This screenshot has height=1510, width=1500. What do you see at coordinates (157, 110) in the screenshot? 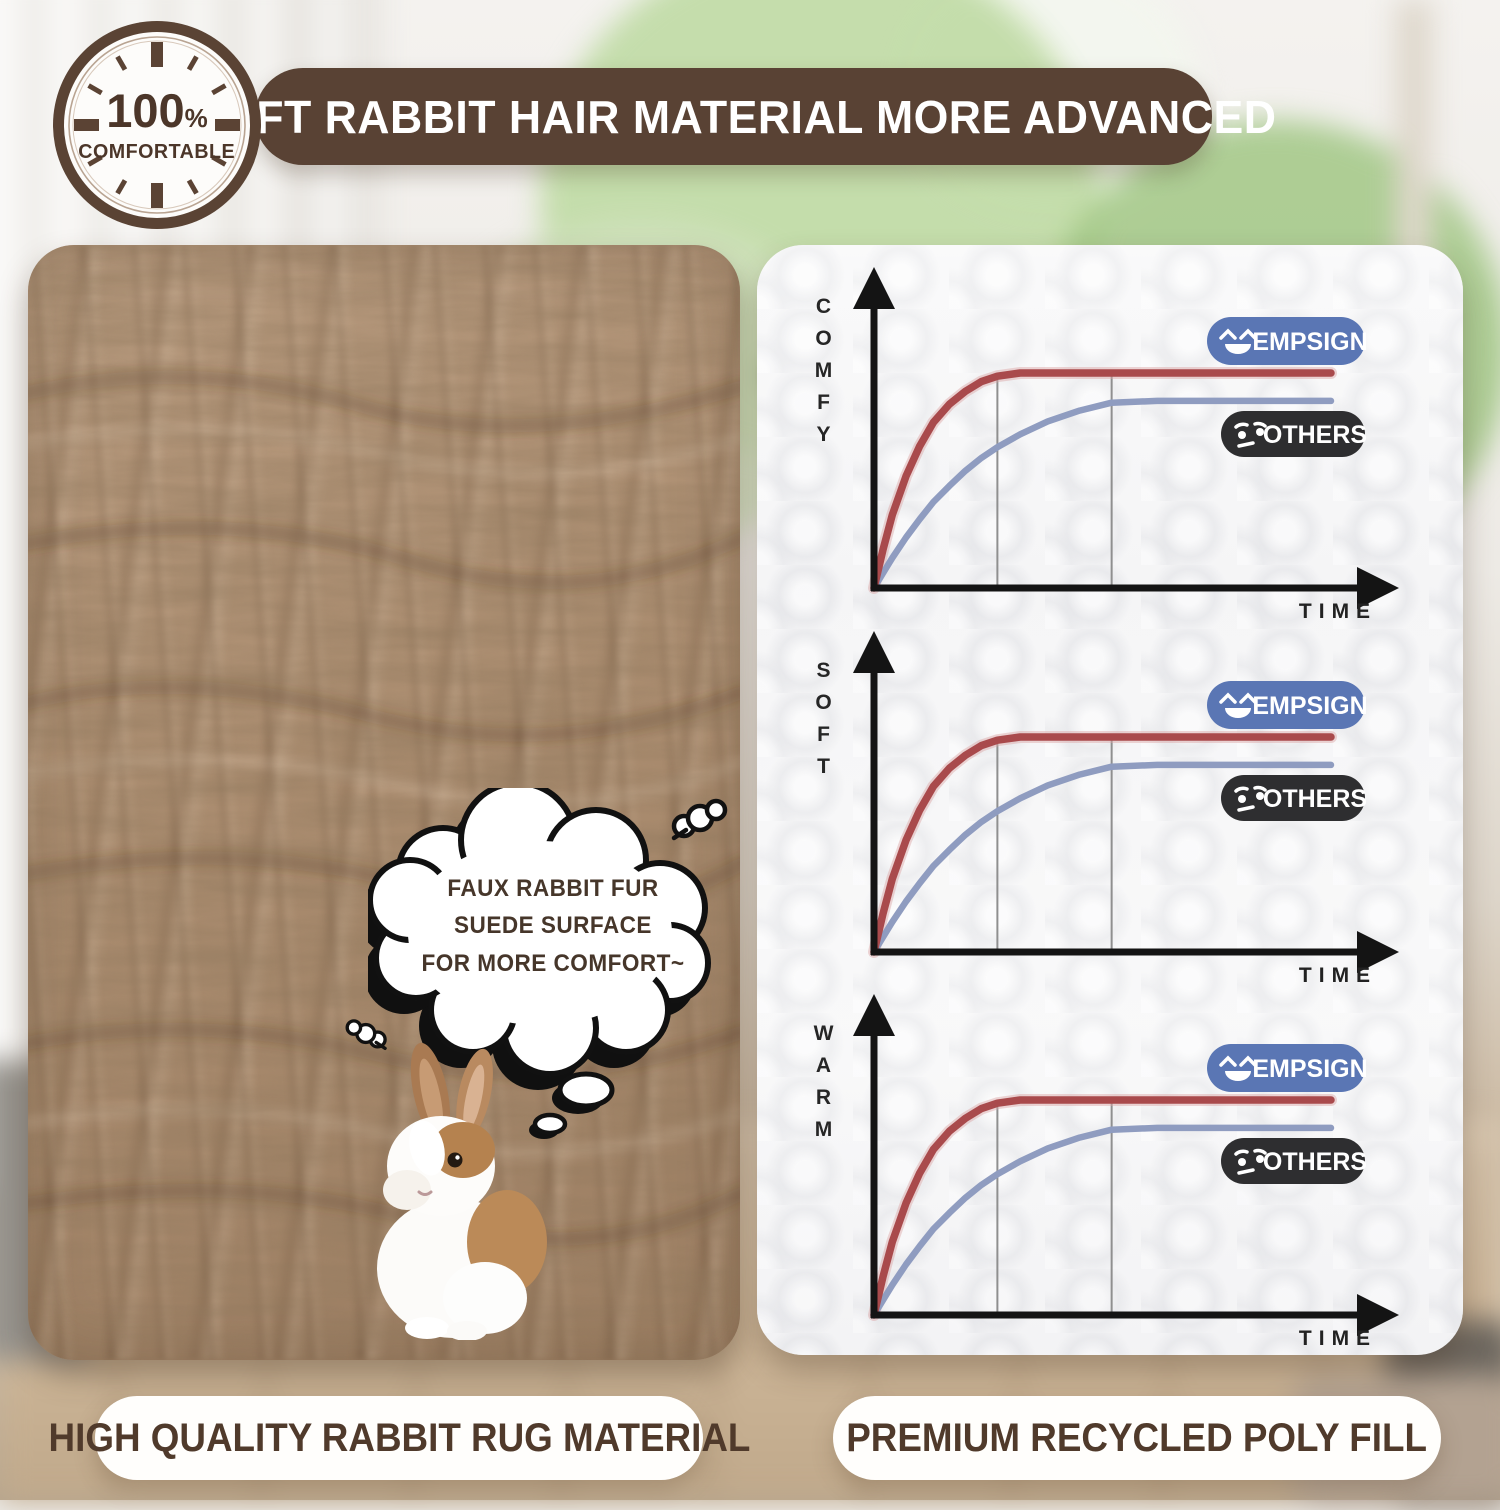
I see `badge-percent: 100%` at bounding box center [157, 110].